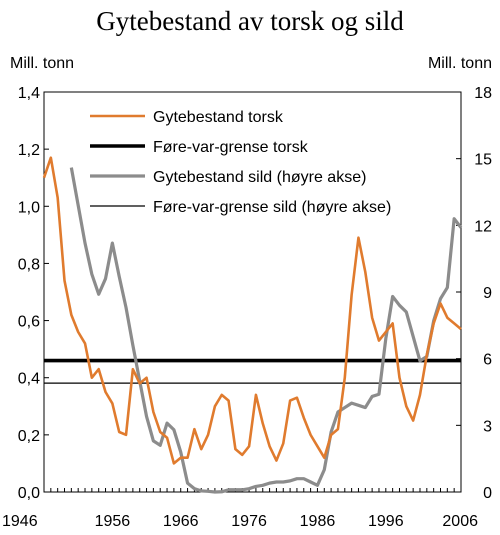 Image resolution: width=500 pixels, height=535 pixels. What do you see at coordinates (42, 63) in the screenshot?
I see `left-axis-unit: Mill. tonn` at bounding box center [42, 63].